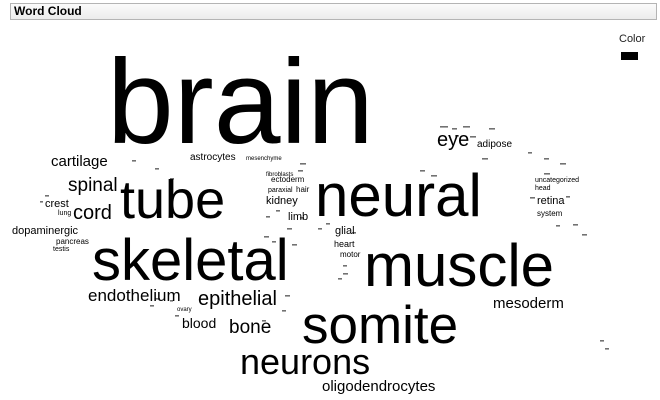  I want to click on word-head: head, so click(543, 188).